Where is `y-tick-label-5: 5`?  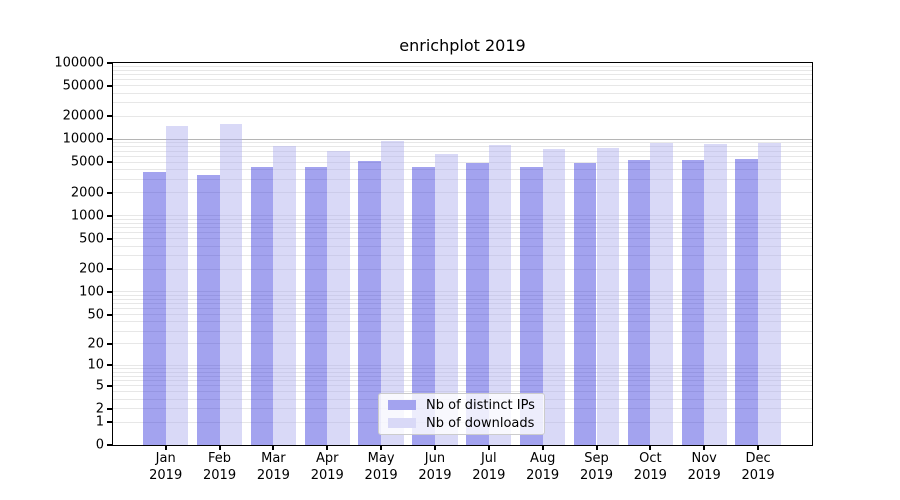
y-tick-label-5: 5 is located at coordinates (99, 386).